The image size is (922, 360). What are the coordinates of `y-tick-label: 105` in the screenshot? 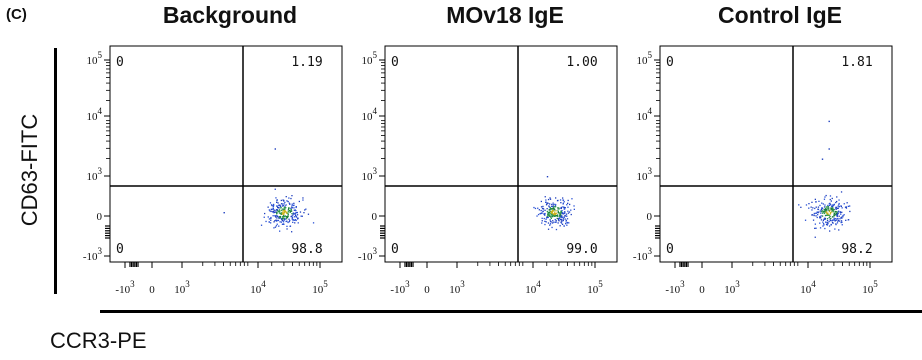 It's located at (95, 58).